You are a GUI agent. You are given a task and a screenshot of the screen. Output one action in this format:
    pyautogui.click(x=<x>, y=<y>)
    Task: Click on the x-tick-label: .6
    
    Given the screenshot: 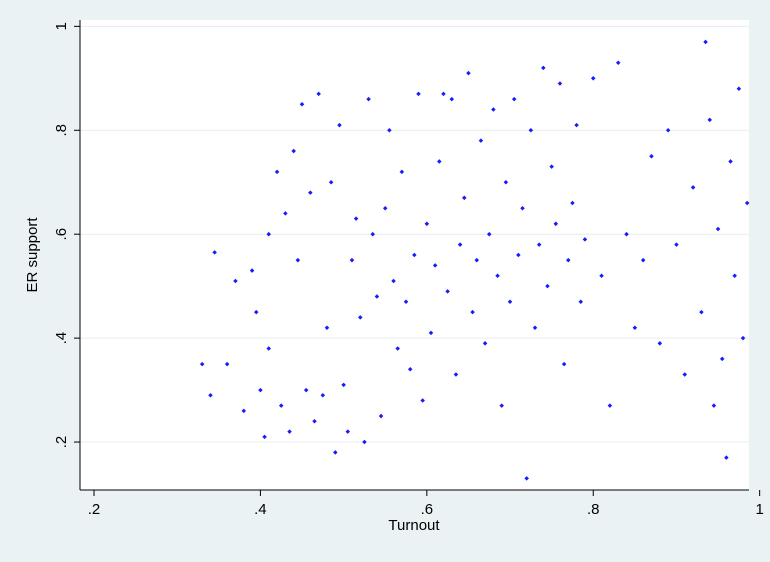 What is the action you would take?
    pyautogui.click(x=427, y=509)
    